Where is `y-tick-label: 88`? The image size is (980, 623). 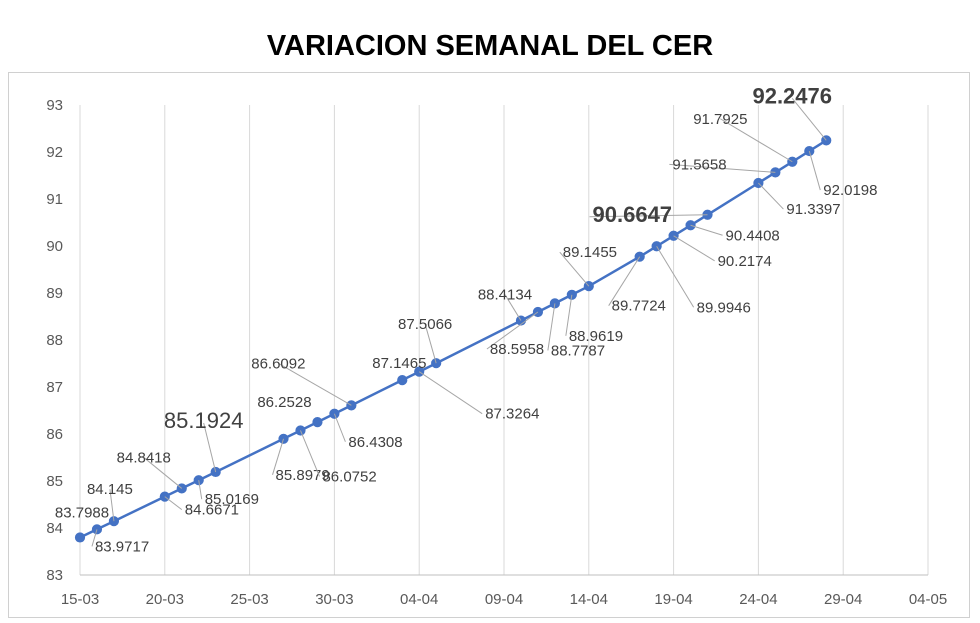
y-tick-label: 88 is located at coordinates (54, 340).